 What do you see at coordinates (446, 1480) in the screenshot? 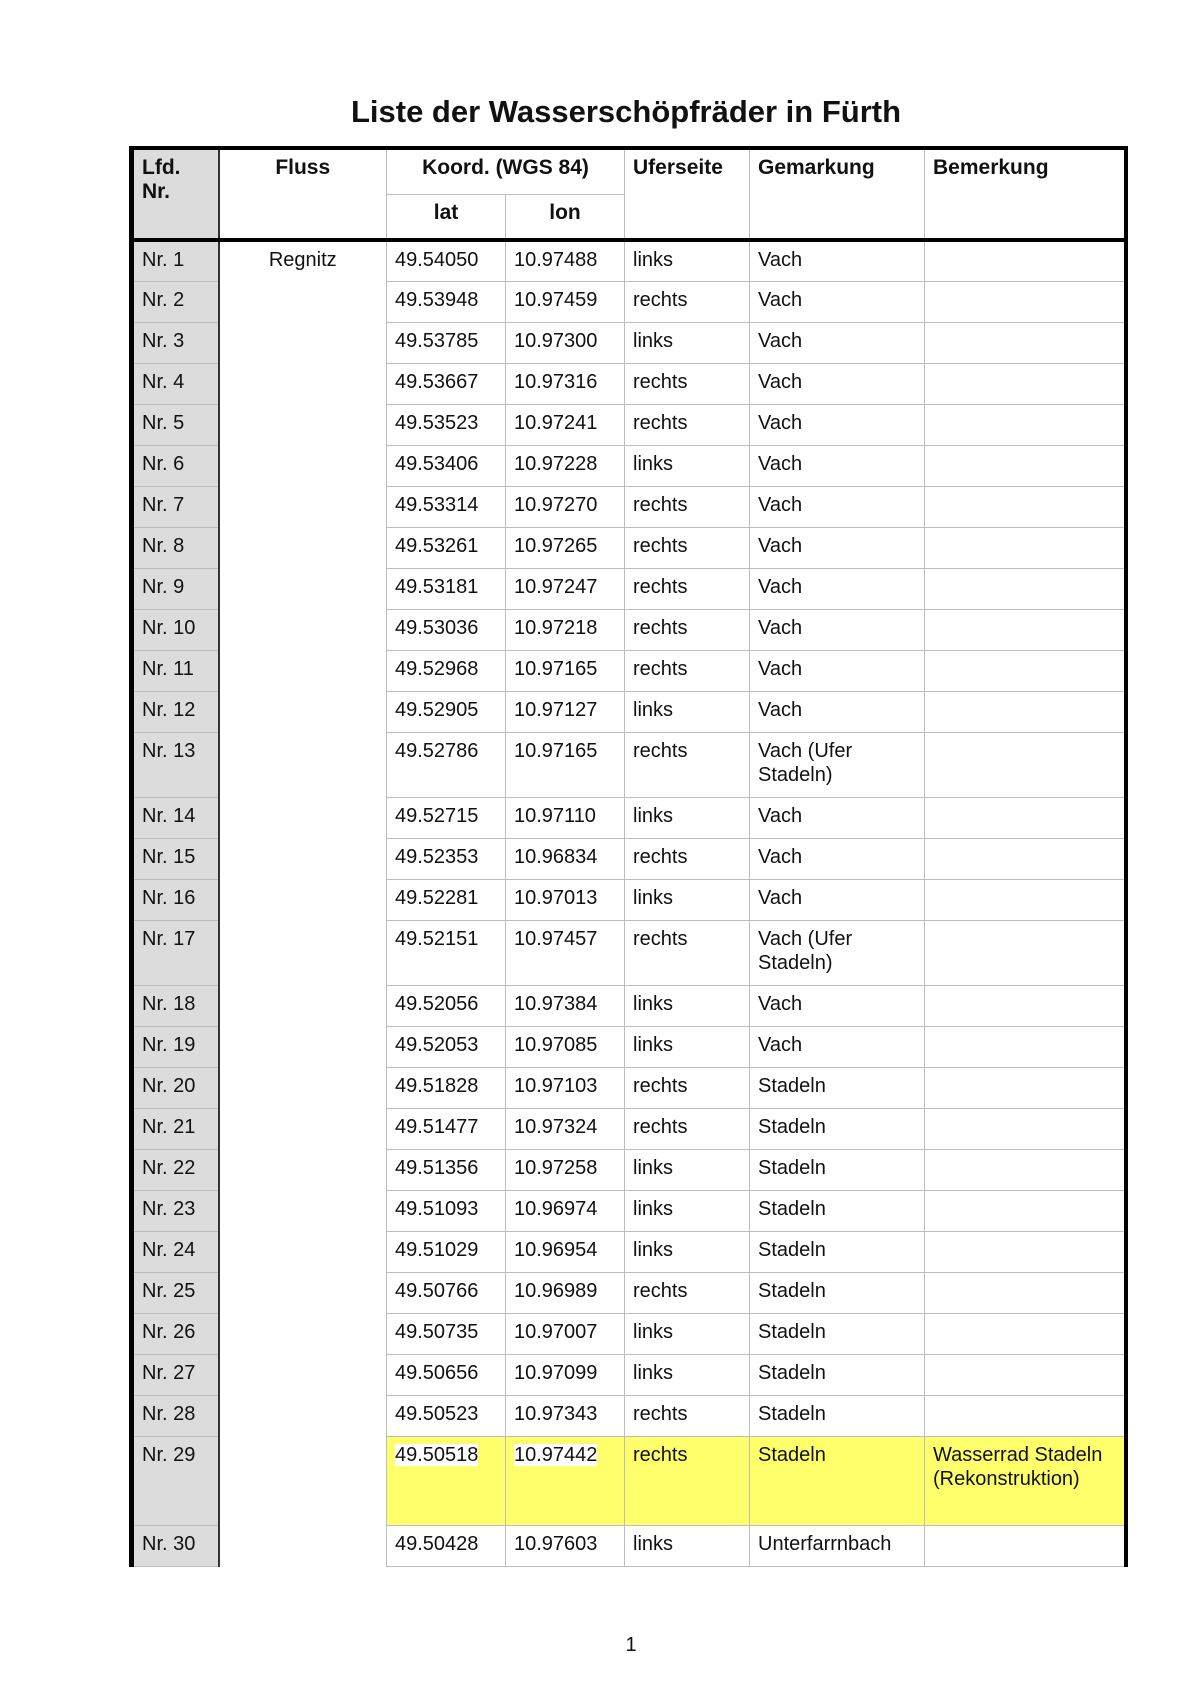
I see `cell-lat: 49.50518` at bounding box center [446, 1480].